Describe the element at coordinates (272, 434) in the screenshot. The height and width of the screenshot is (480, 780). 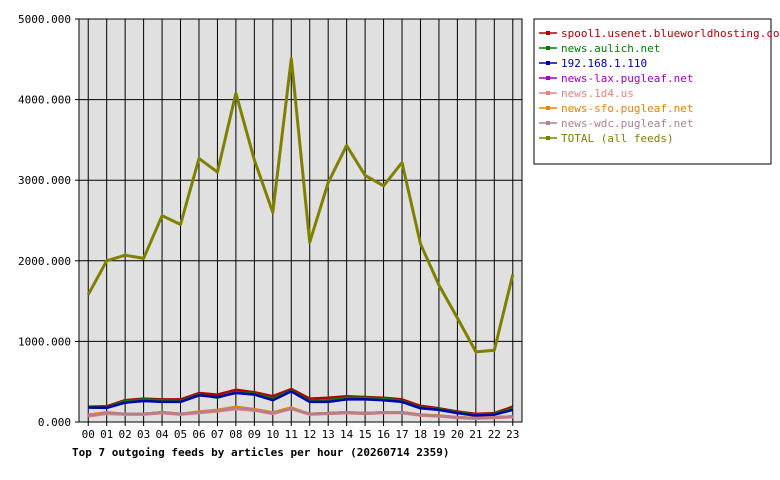
I see `x-tick-label: 10` at that location.